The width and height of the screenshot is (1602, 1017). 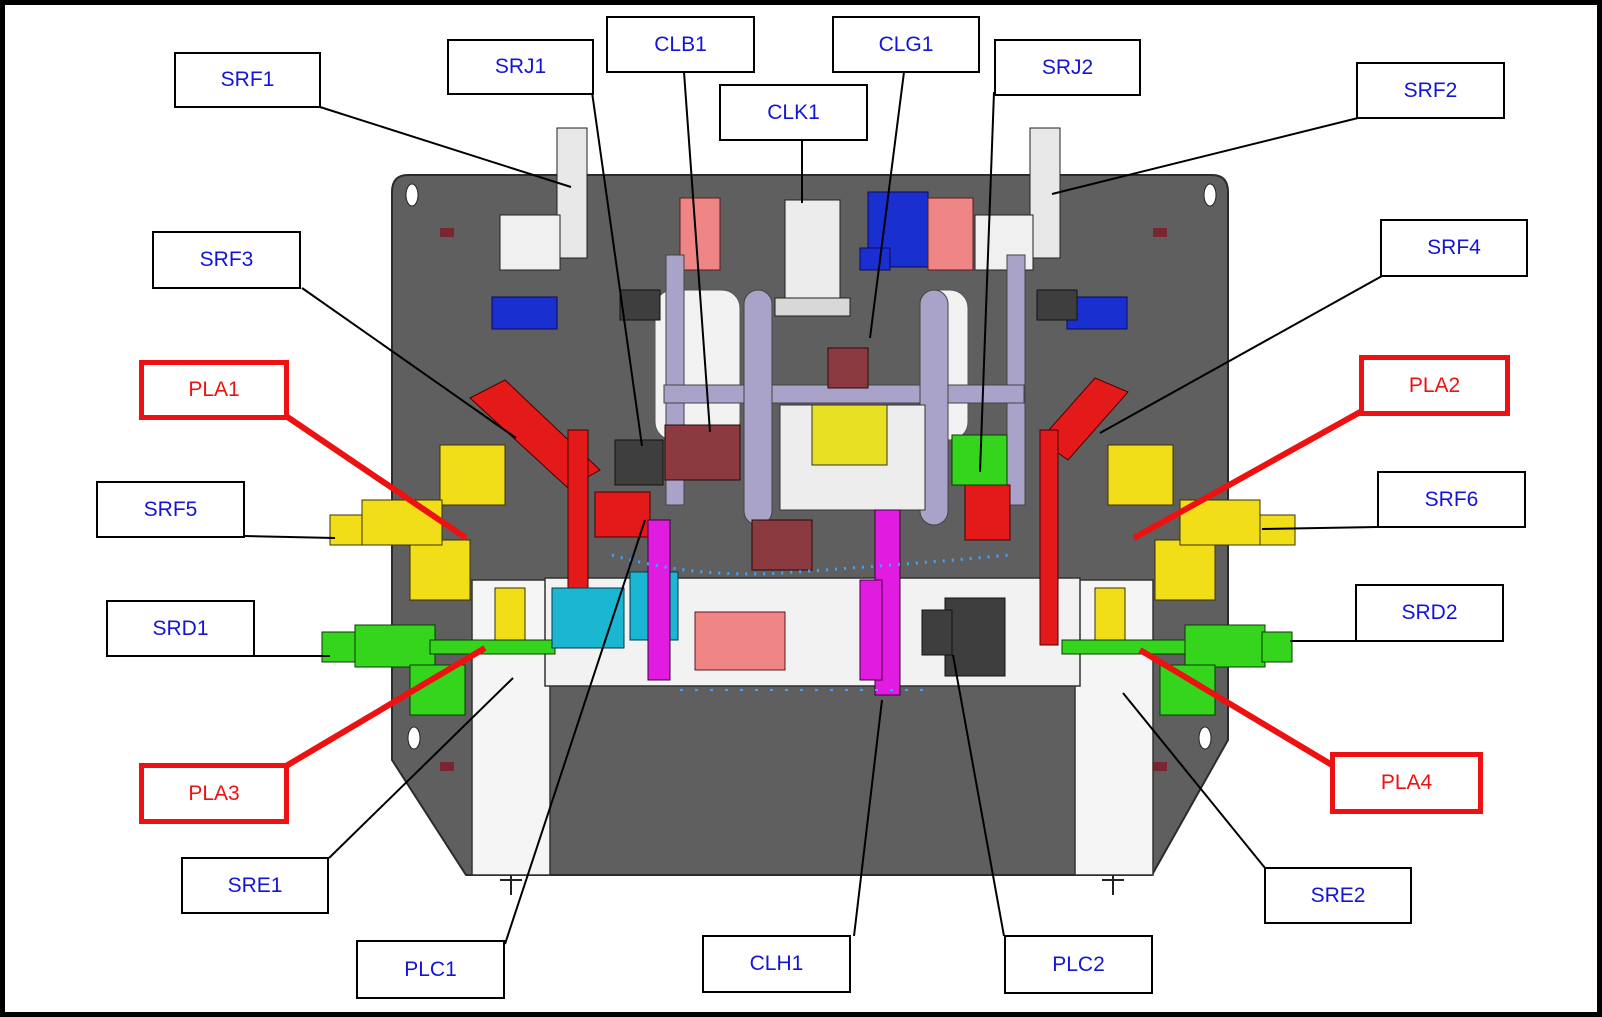 I want to click on label-clb1: CLB1, so click(x=680, y=44).